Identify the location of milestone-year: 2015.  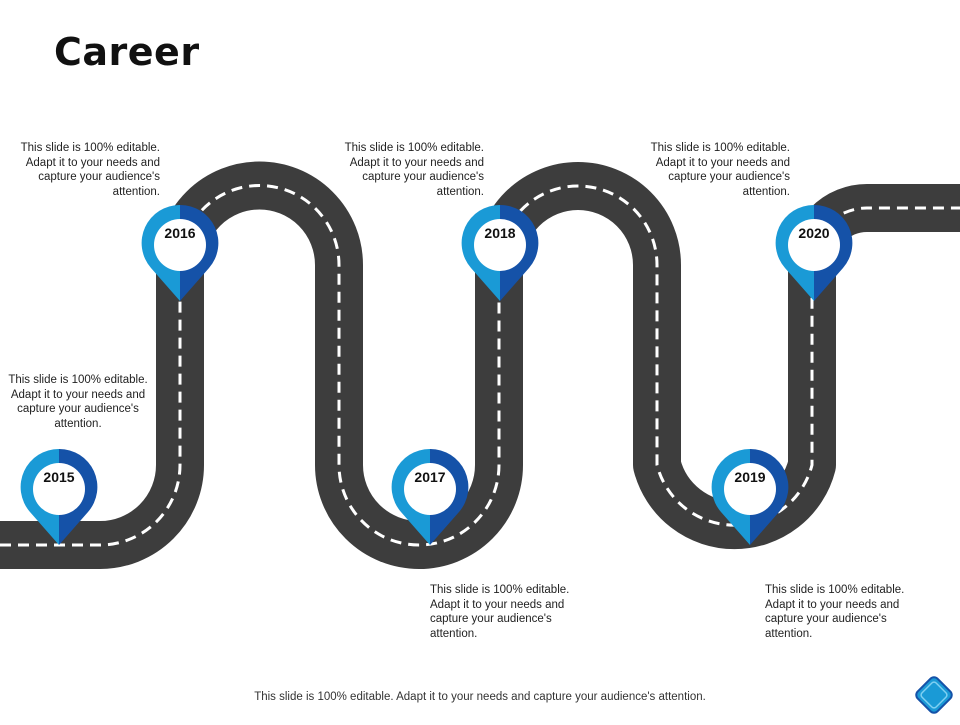
(59, 477).